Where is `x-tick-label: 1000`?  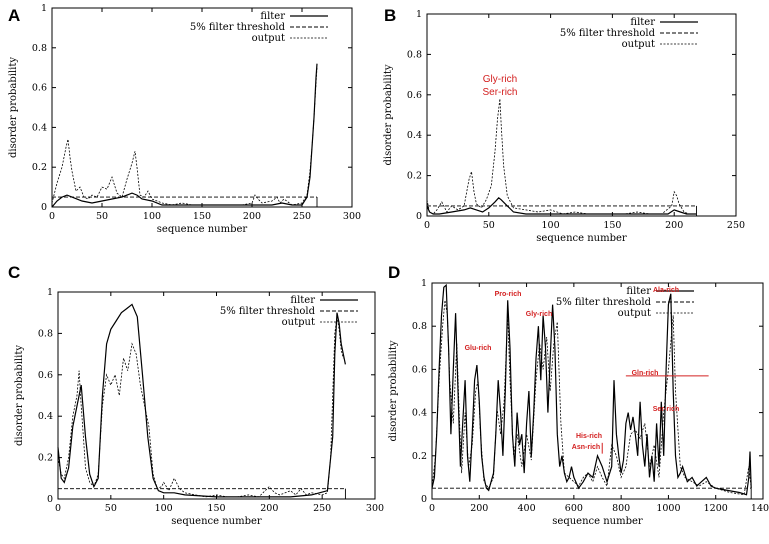
x-tick-label: 1000 is located at coordinates (668, 508).